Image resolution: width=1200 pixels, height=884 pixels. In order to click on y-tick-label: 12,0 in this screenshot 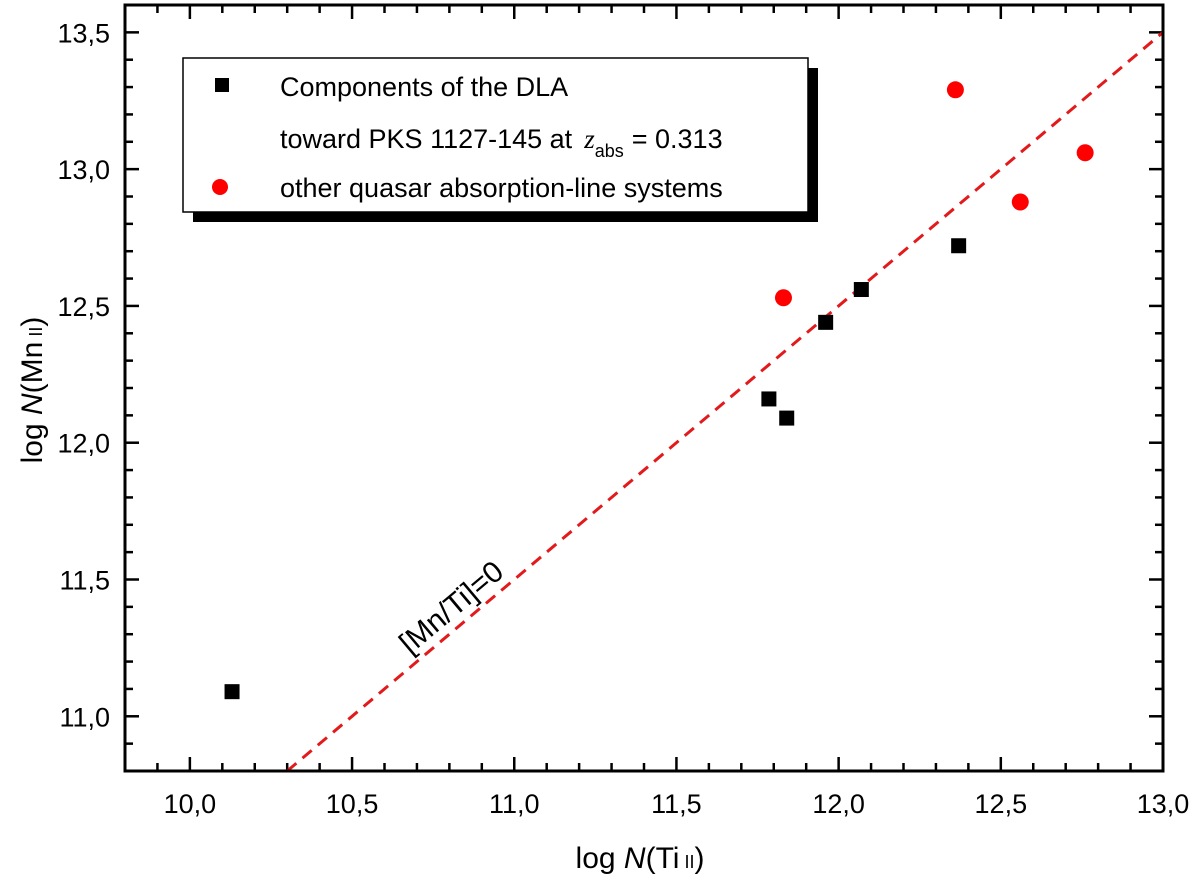, I will do `click(83, 444)`.